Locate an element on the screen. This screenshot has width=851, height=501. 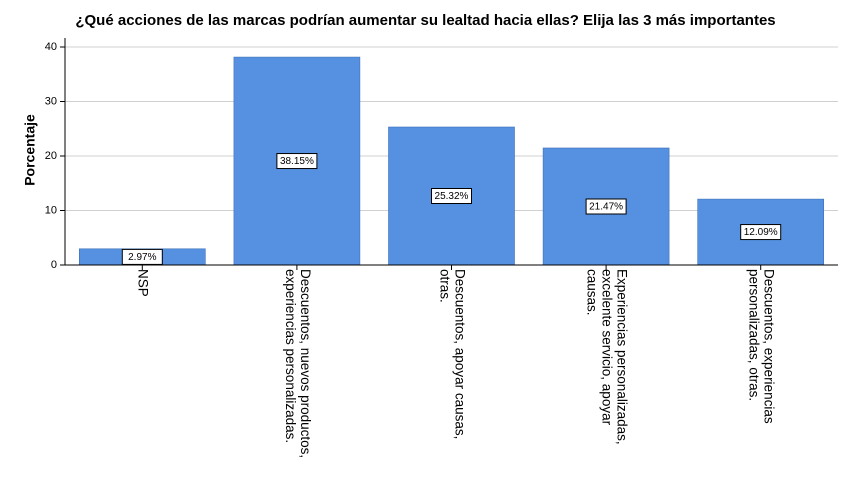
x-tick-label-line: otras. is located at coordinates (444, 286).